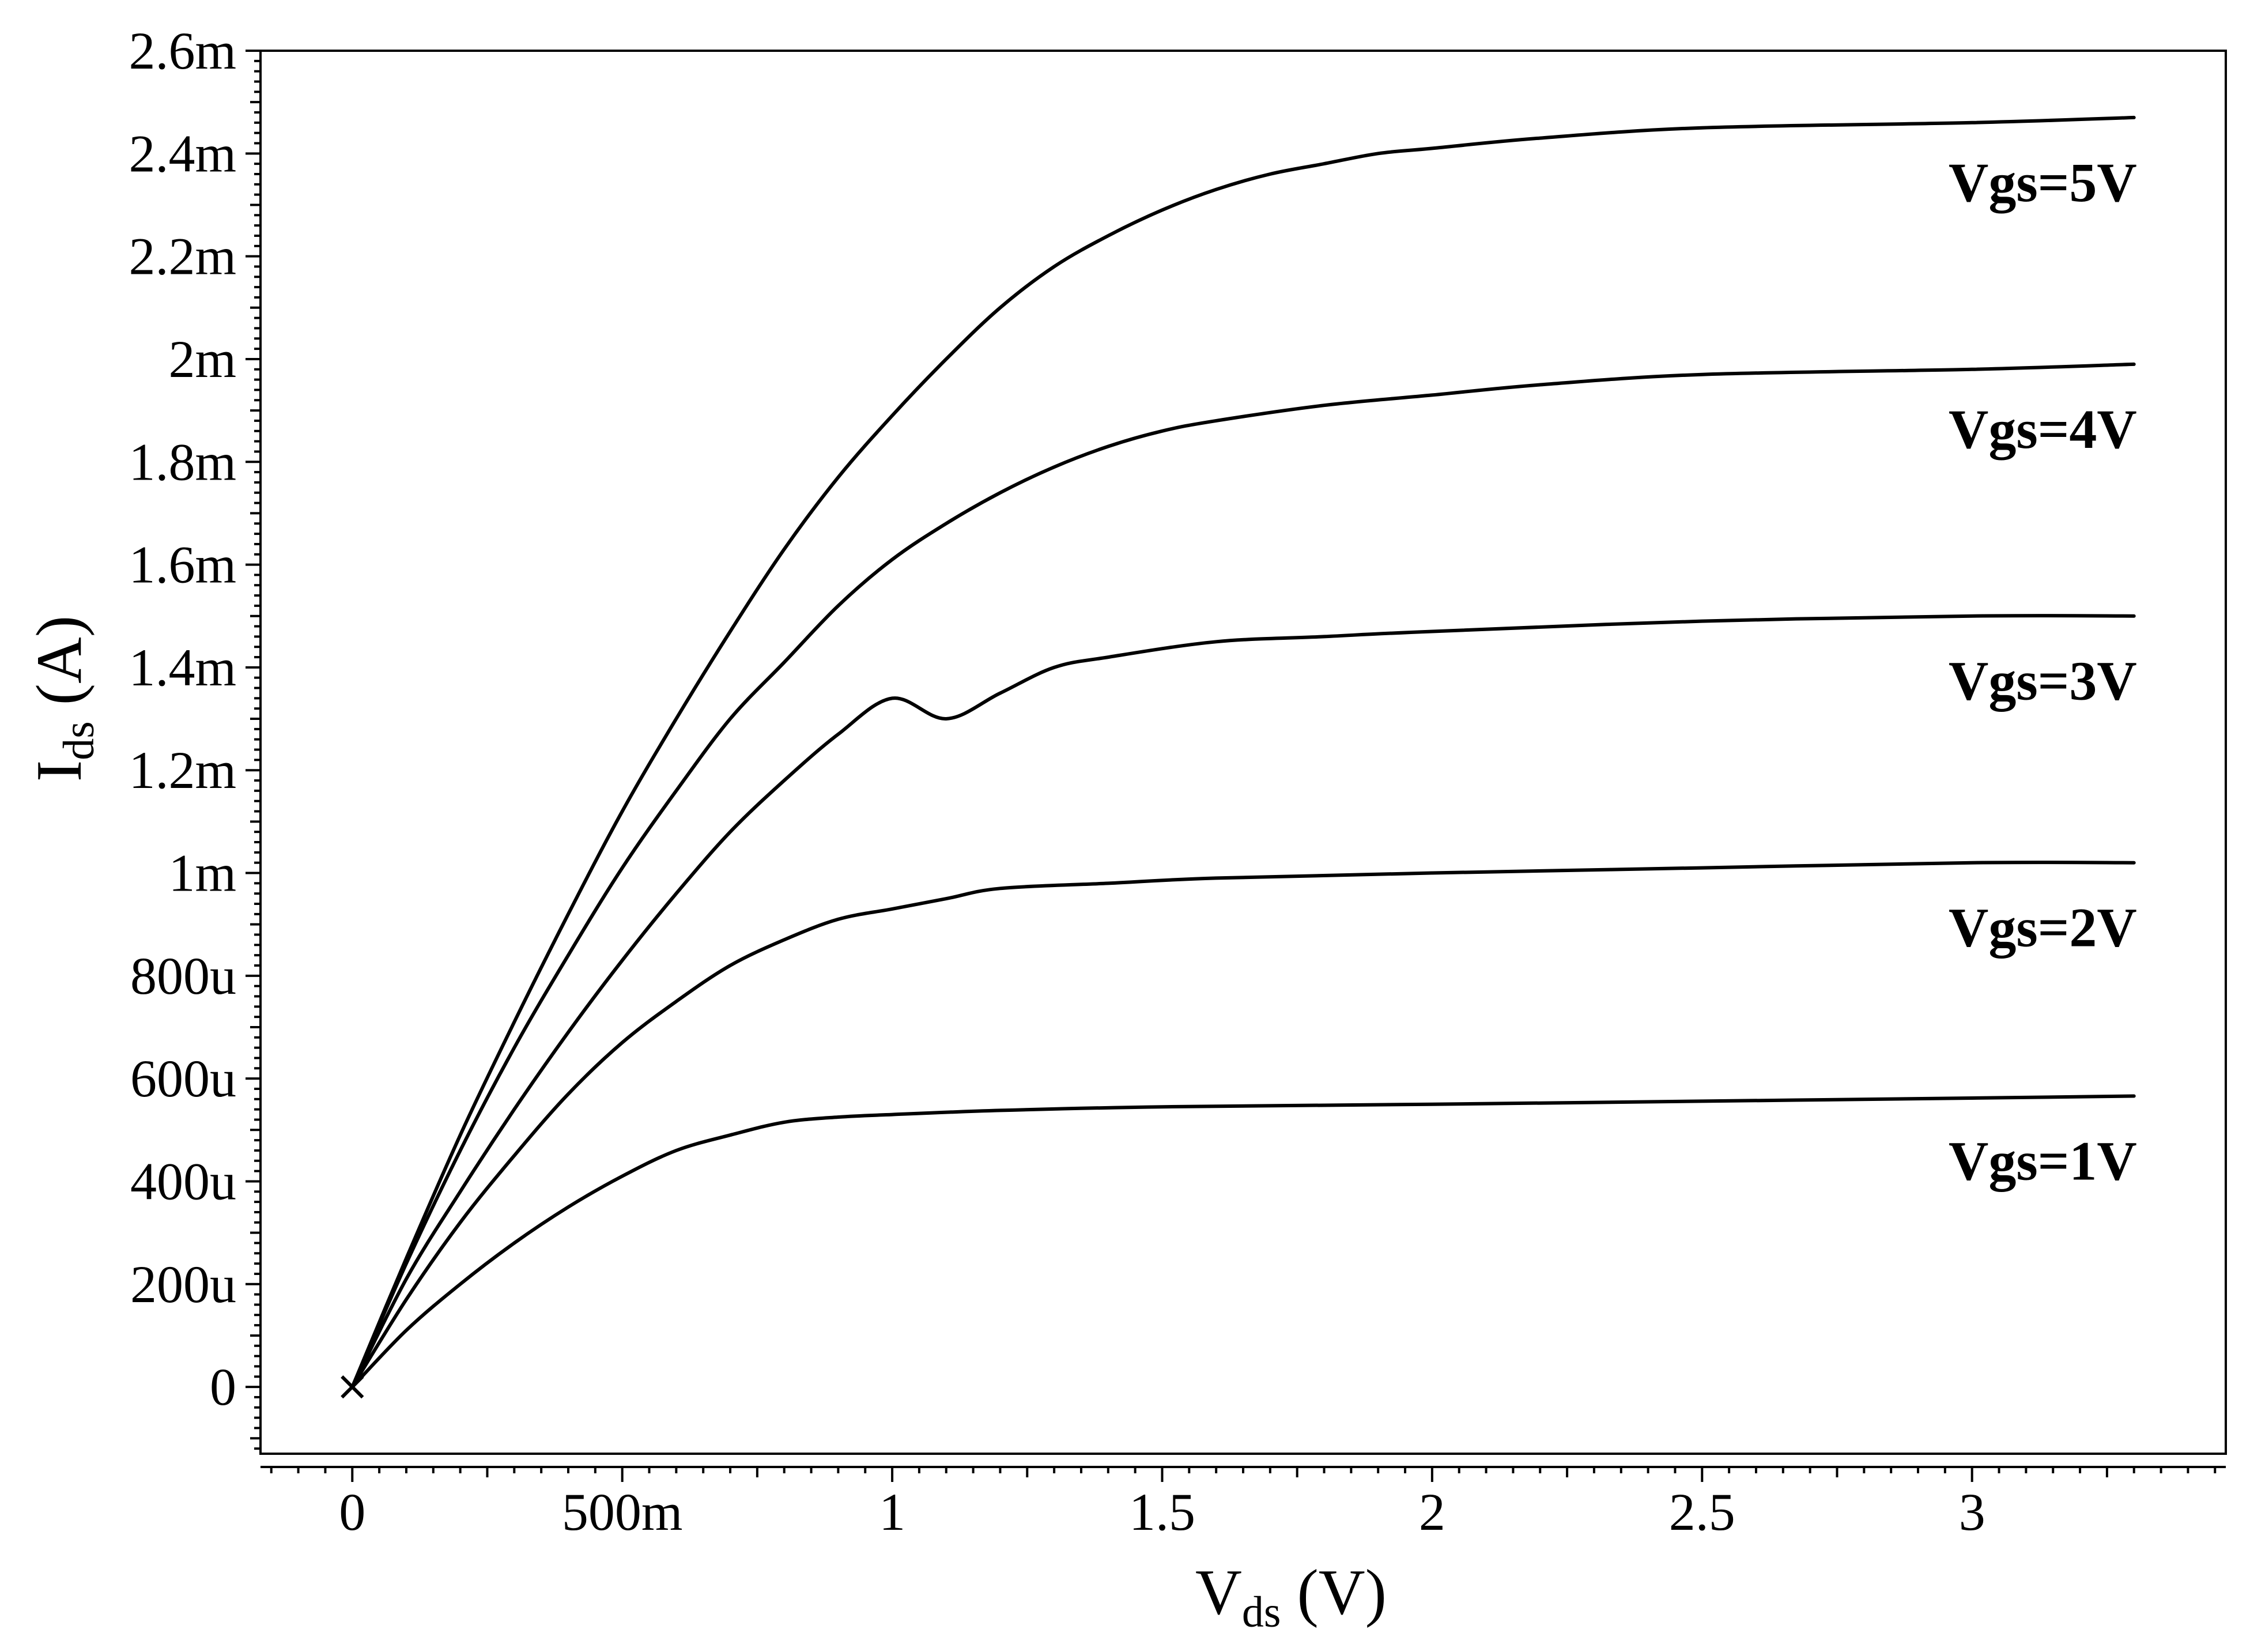 The image size is (2250, 1652). I want to click on y-axis-title: Ids (A), so click(63, 699).